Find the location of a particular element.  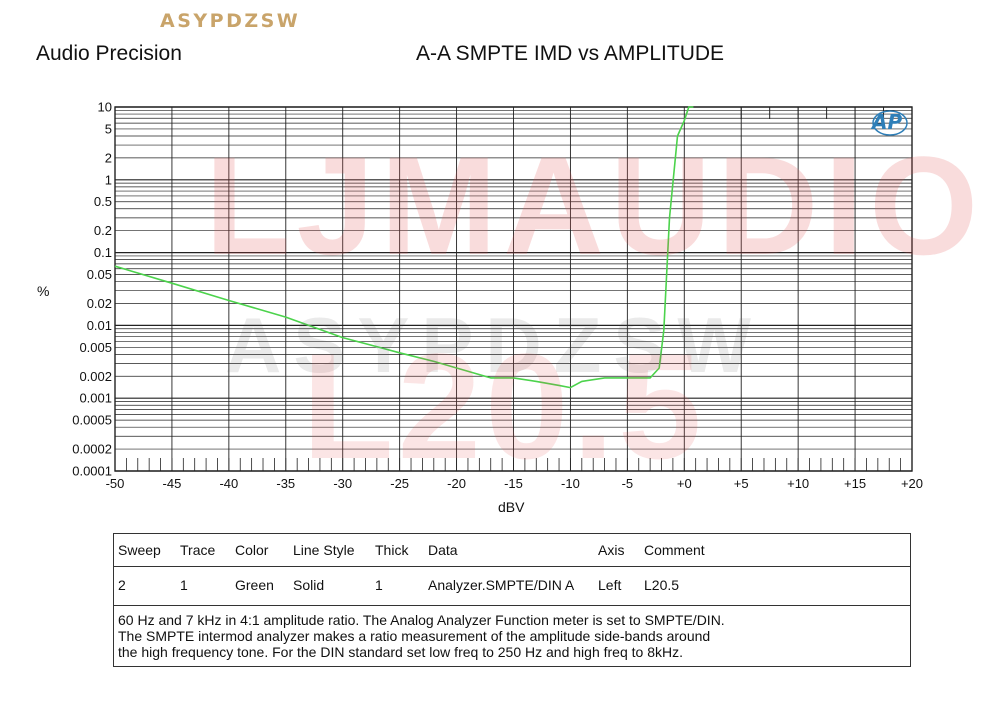

y-tick-label: 10 is located at coordinates (105, 107).